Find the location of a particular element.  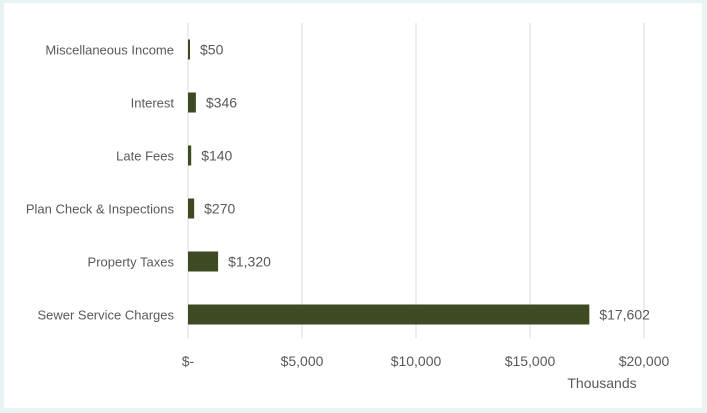

category-label: Interest is located at coordinates (153, 103).